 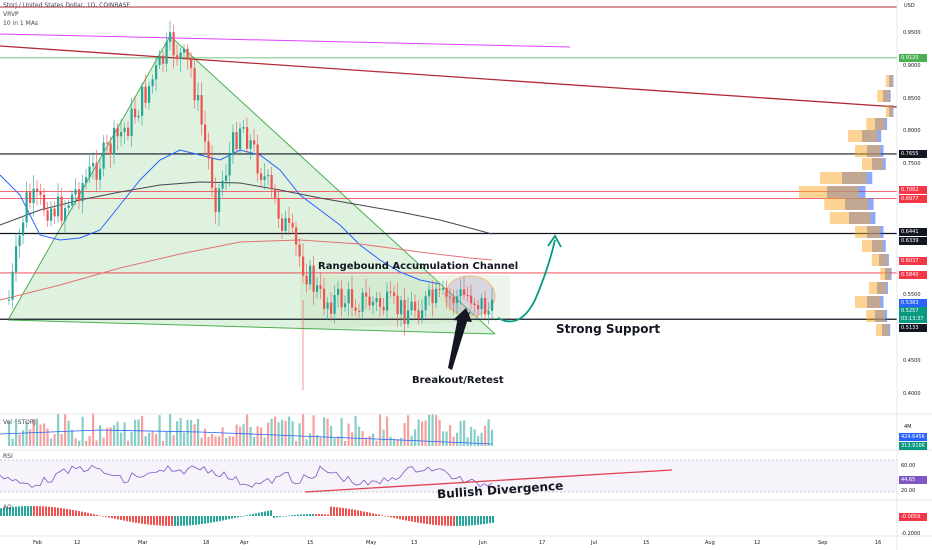 I want to click on ma-indicator: 10 in 1 MAs, so click(x=21, y=23).